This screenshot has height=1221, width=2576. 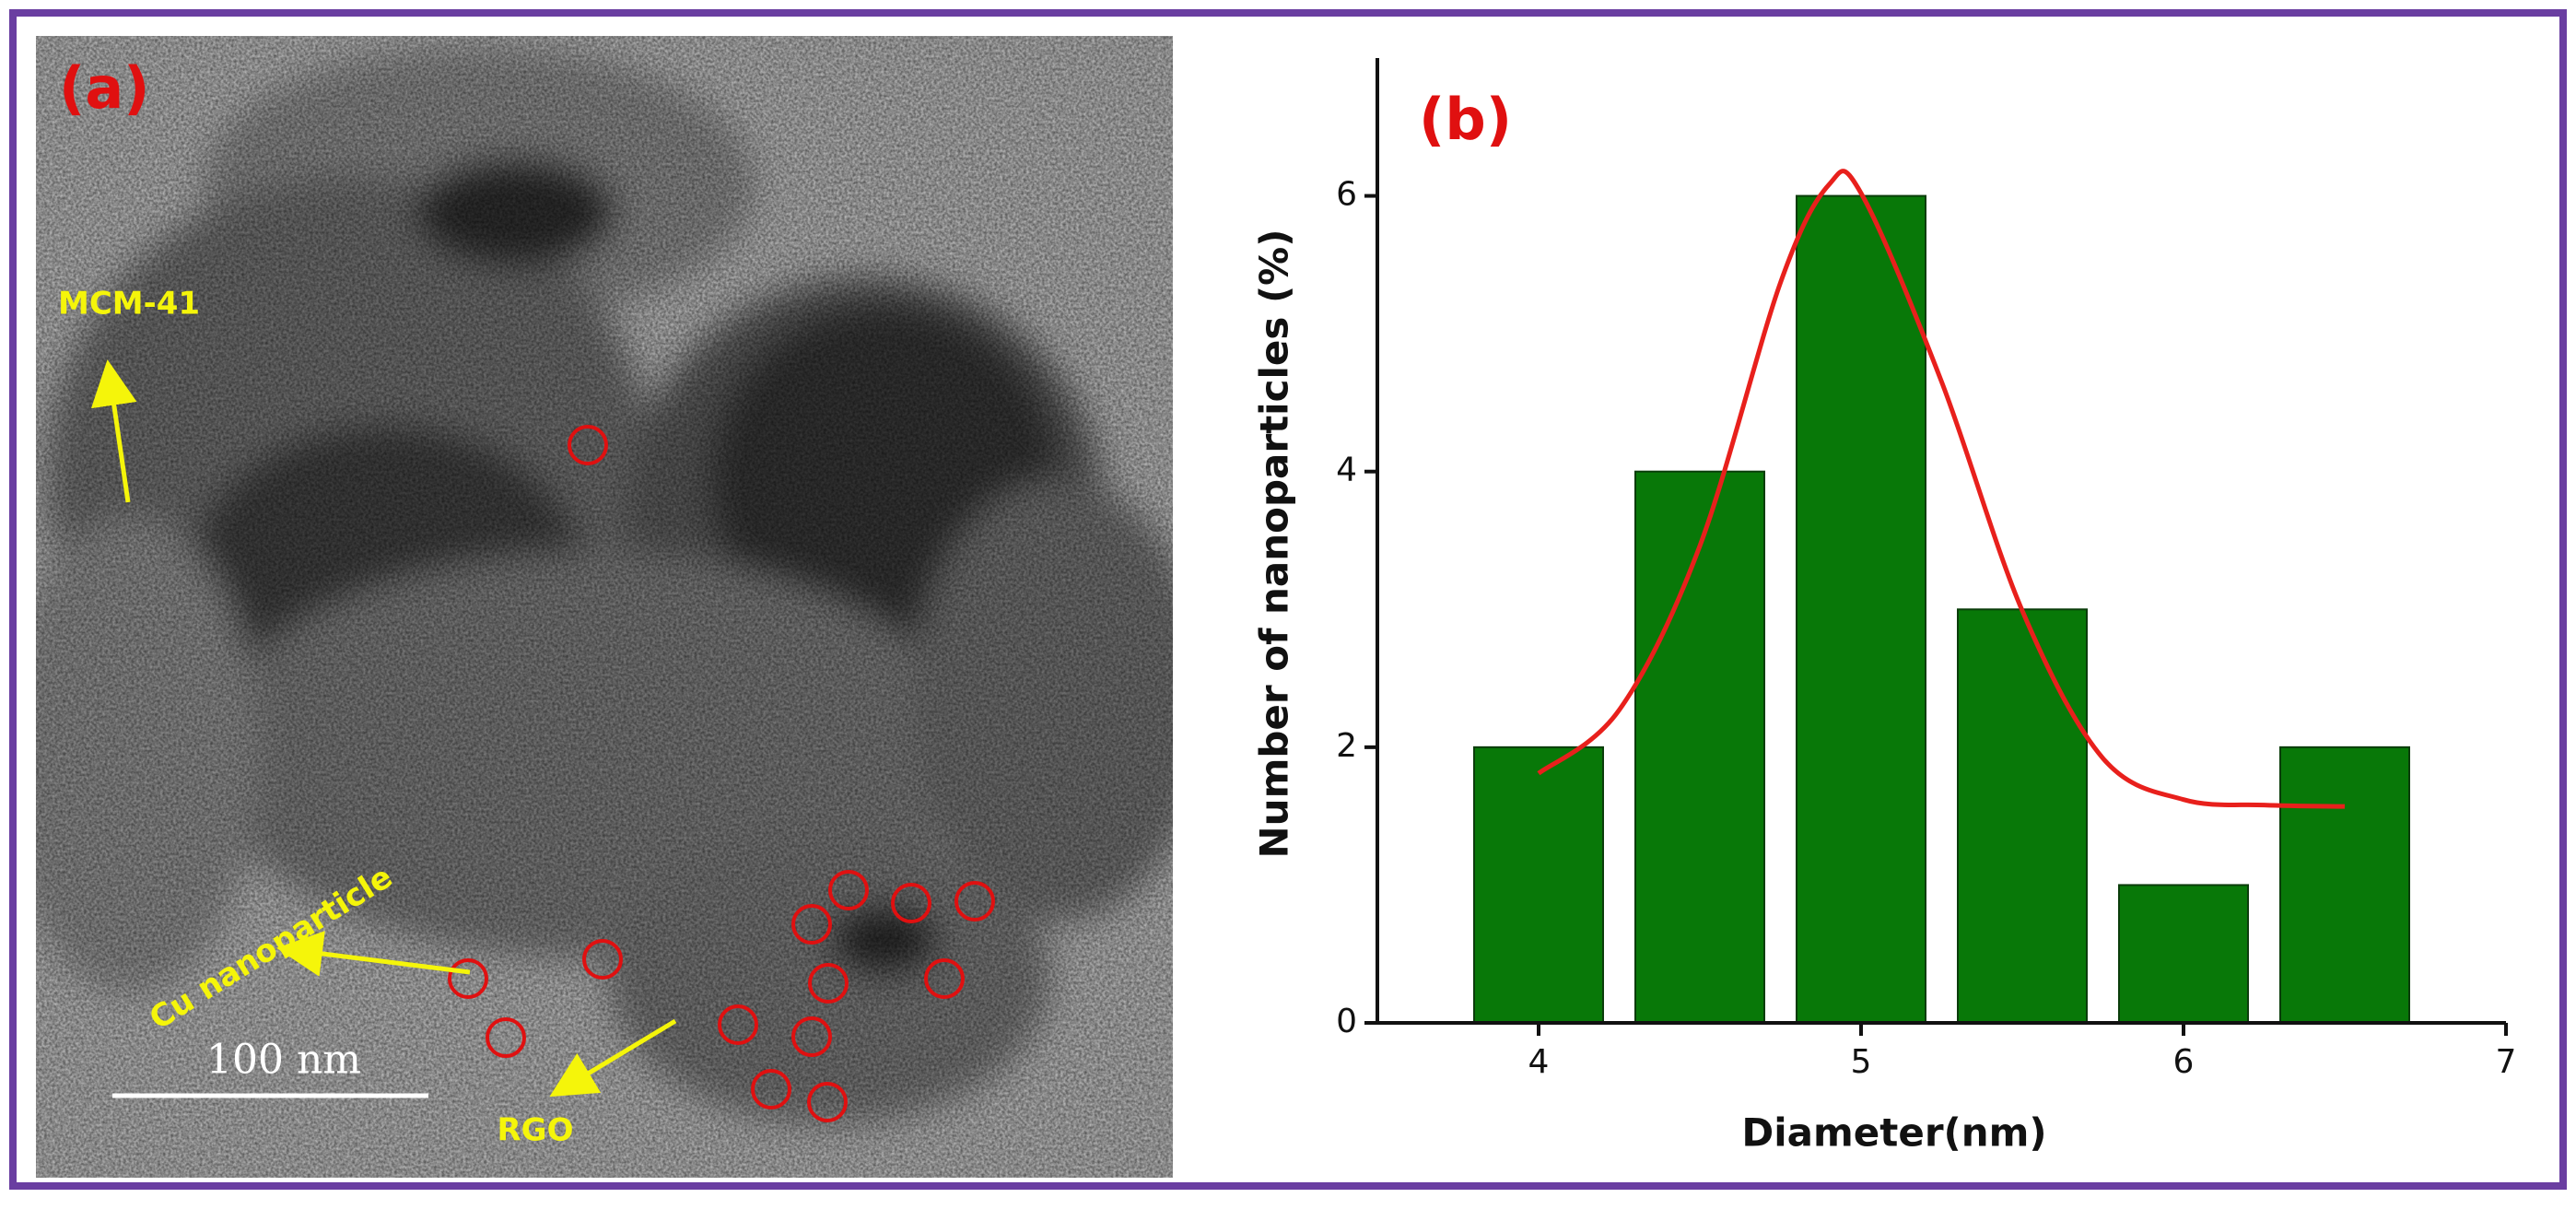 What do you see at coordinates (1346, 195) in the screenshot?
I see `y-tick-label: 6` at bounding box center [1346, 195].